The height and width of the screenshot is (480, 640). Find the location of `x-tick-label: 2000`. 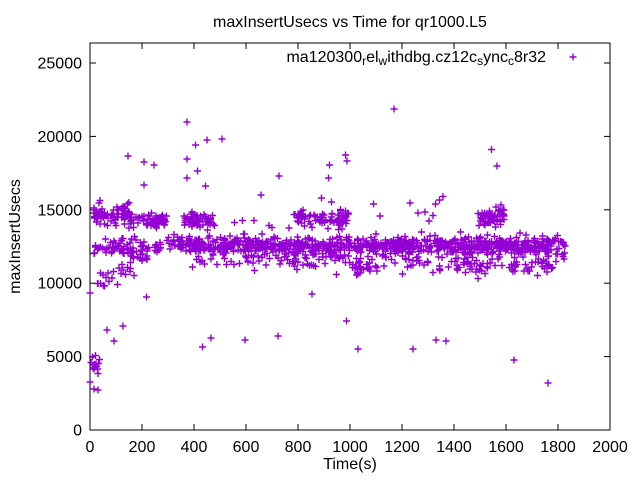

x-tick-label: 2000 is located at coordinates (610, 447).